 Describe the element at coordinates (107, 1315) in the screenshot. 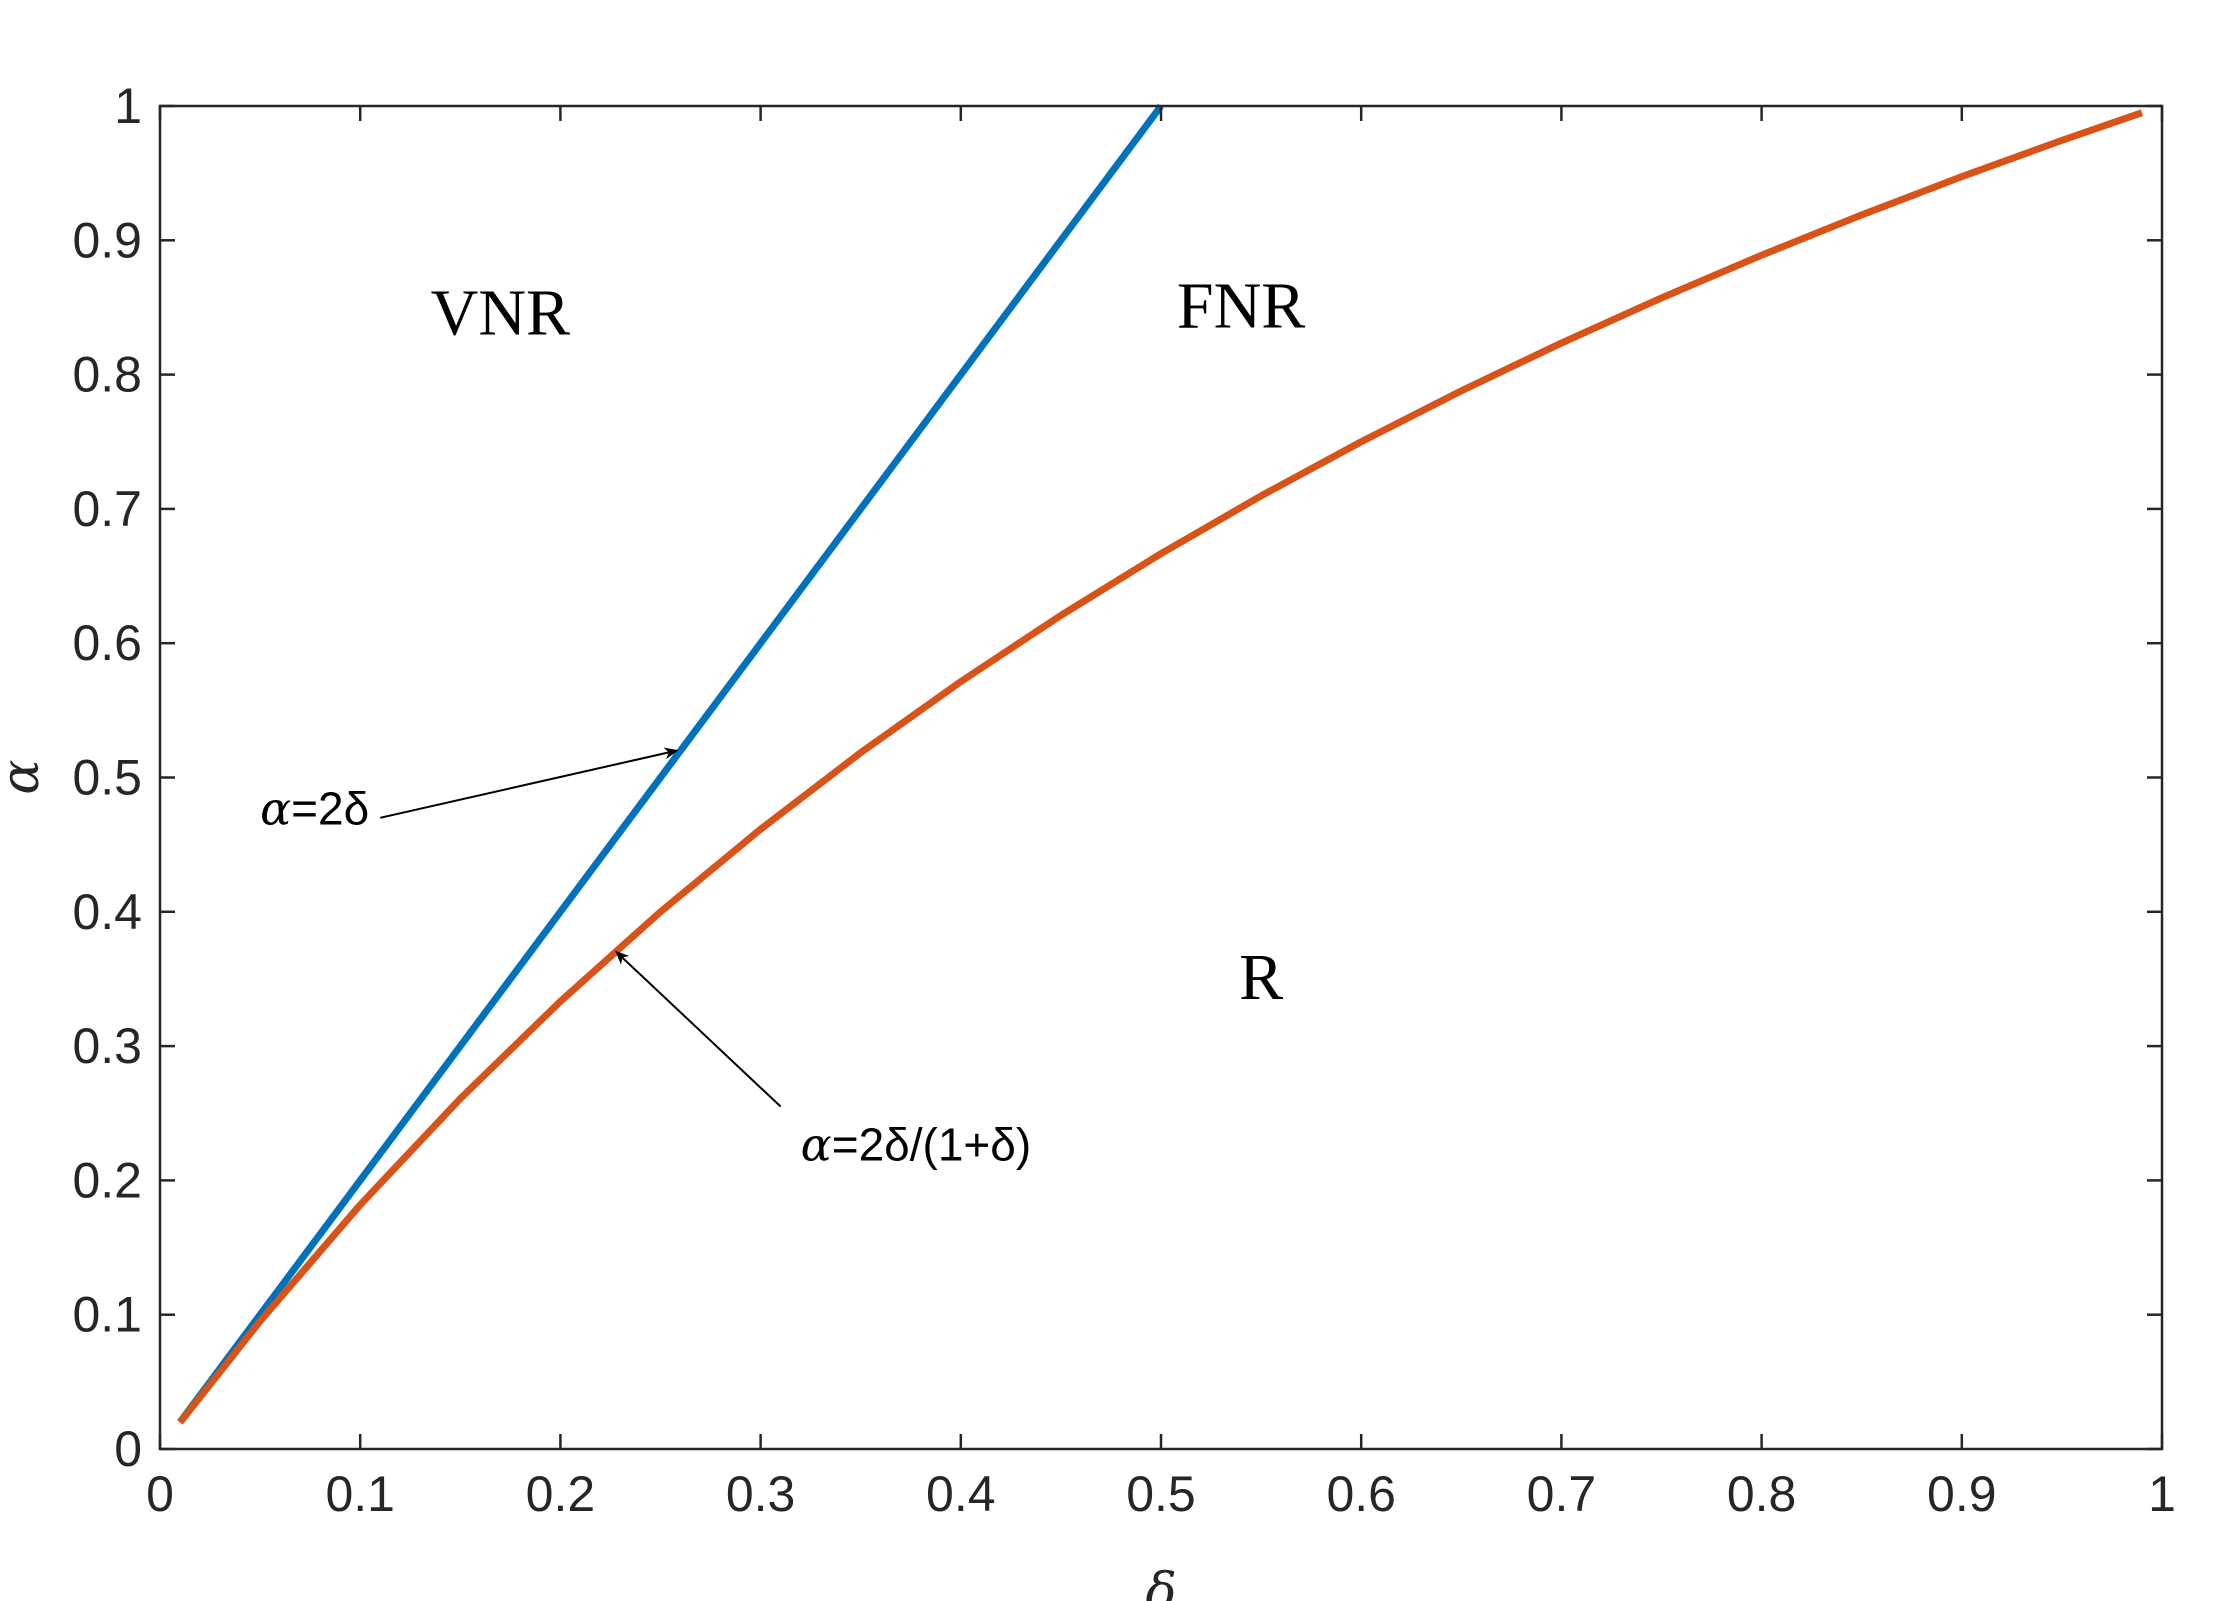

I see `y-tick-label: 0.1` at that location.